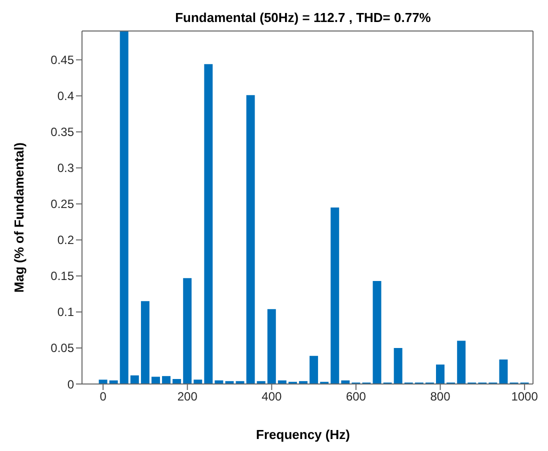 This screenshot has height=451, width=548. Describe the element at coordinates (70, 384) in the screenshot. I see `y-tick-label: 0` at that location.